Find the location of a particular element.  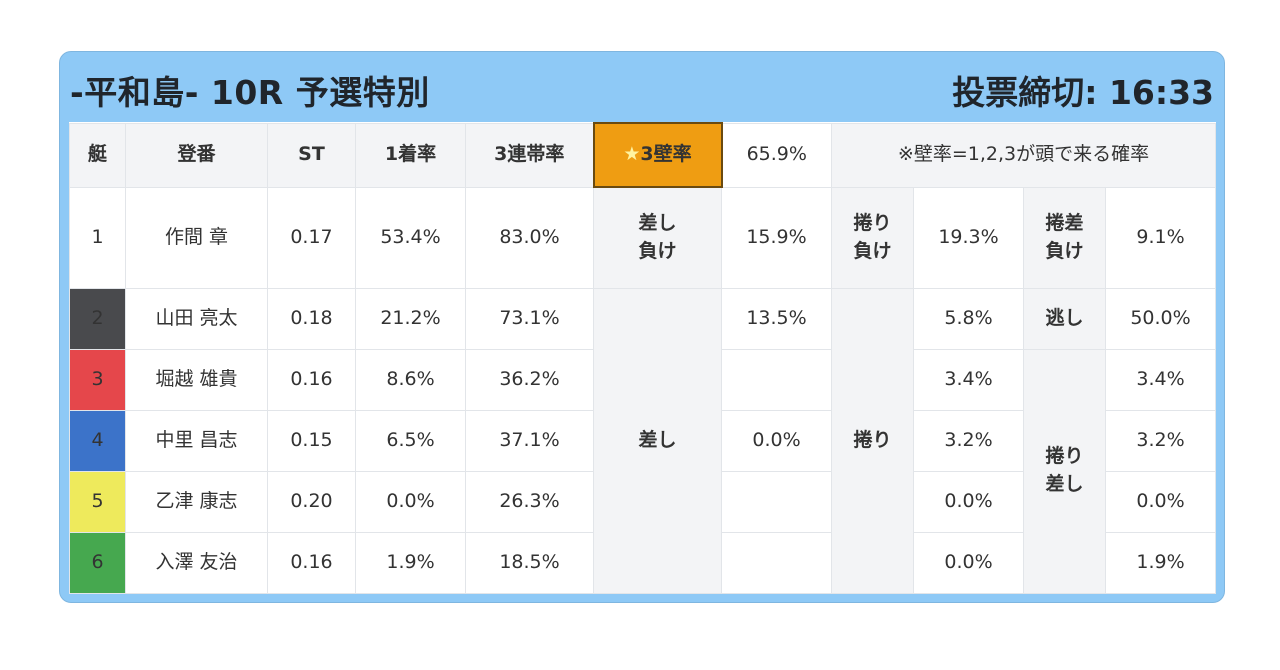

racer-name: 山田 亮太 is located at coordinates (196, 318).